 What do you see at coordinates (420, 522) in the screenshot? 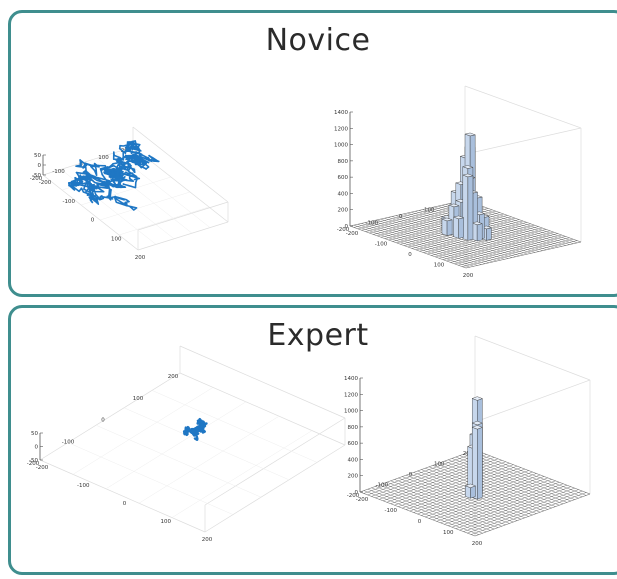
I see `expert-histogram-x-tick-label: 0` at bounding box center [420, 522].